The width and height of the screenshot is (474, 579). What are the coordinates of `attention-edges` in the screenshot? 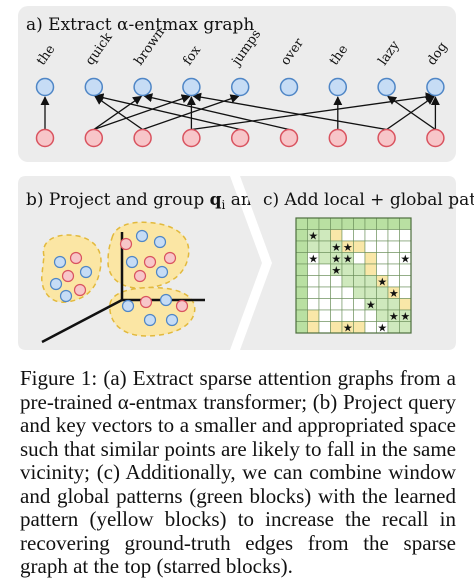 It's located at (240, 111).